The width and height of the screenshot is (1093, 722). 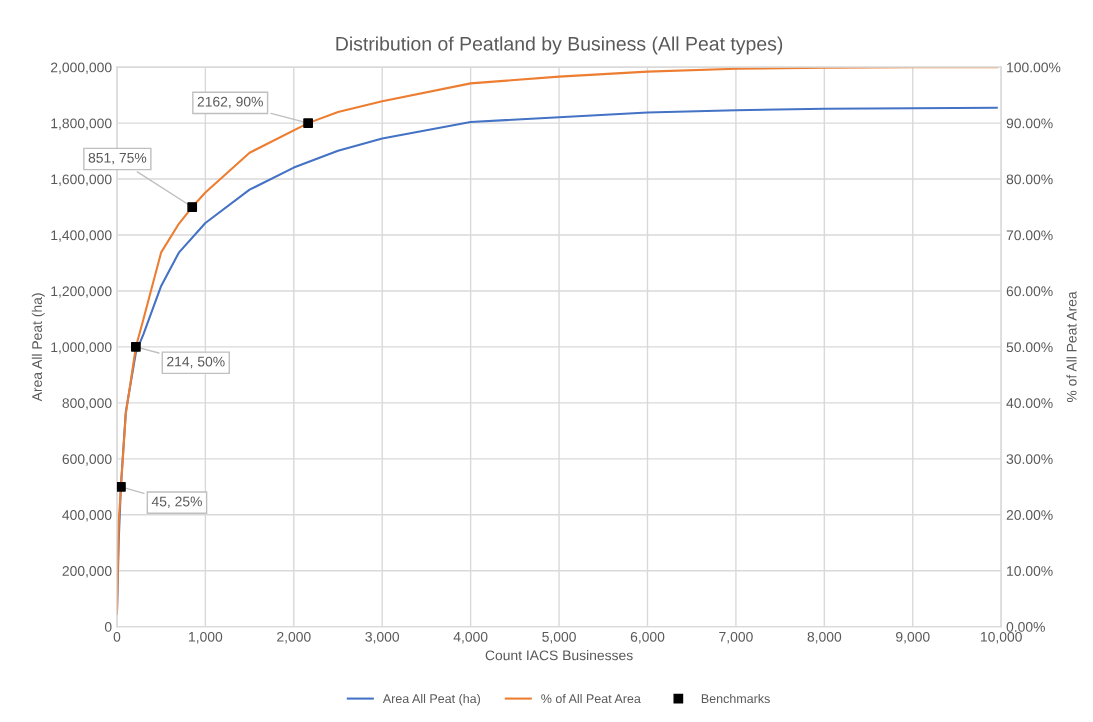 I want to click on x-tick-label: 6,000, so click(x=647, y=637).